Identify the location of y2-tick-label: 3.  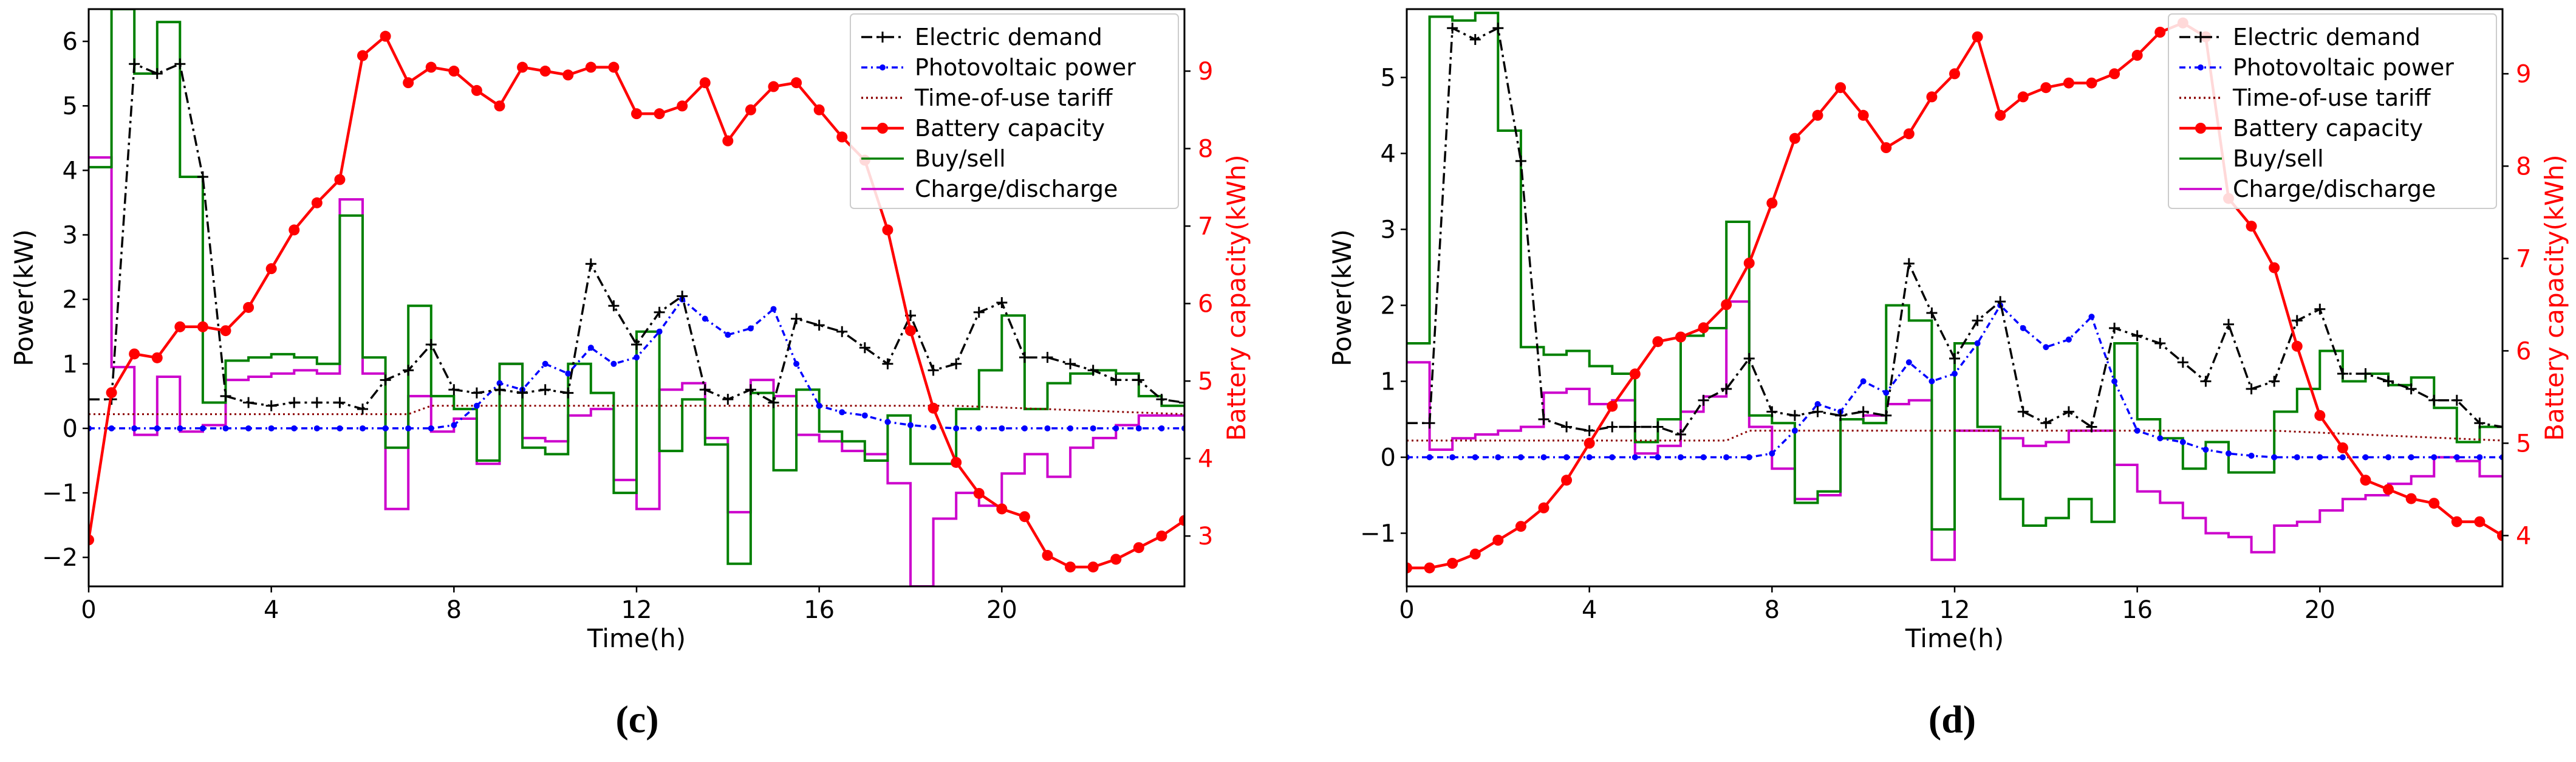
(1205, 537).